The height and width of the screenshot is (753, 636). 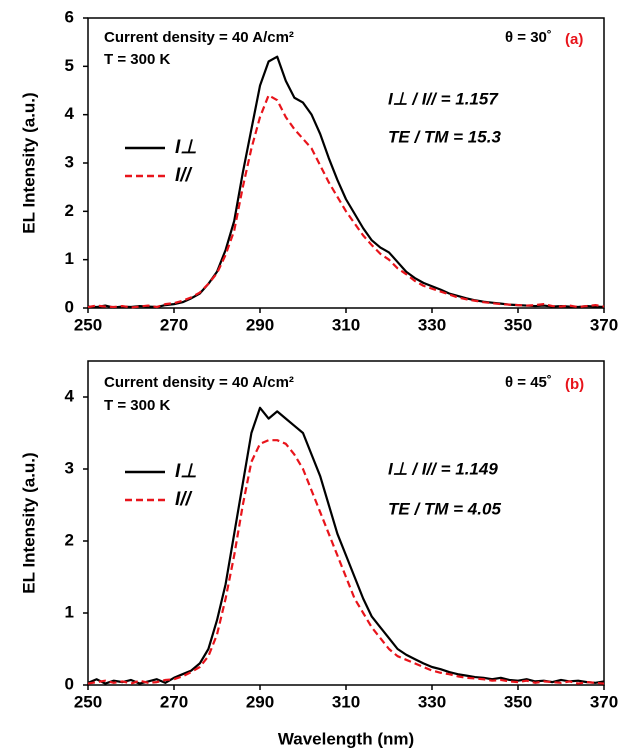 I want to click on x-axis-label: Wavelength (nm), so click(x=346, y=738).